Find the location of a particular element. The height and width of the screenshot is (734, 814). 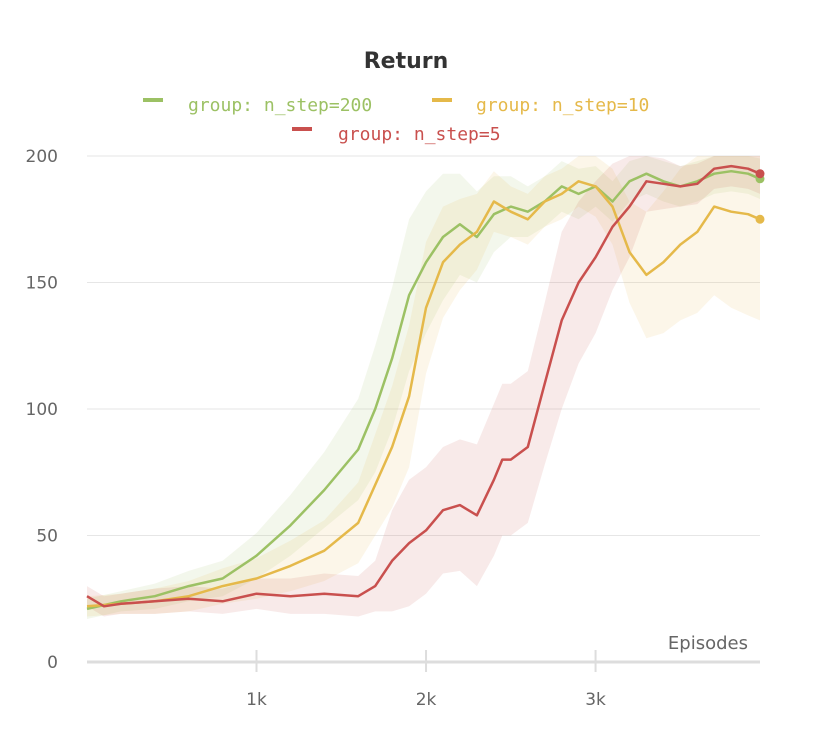

y-tick-label: 50 is located at coordinates (47, 537).